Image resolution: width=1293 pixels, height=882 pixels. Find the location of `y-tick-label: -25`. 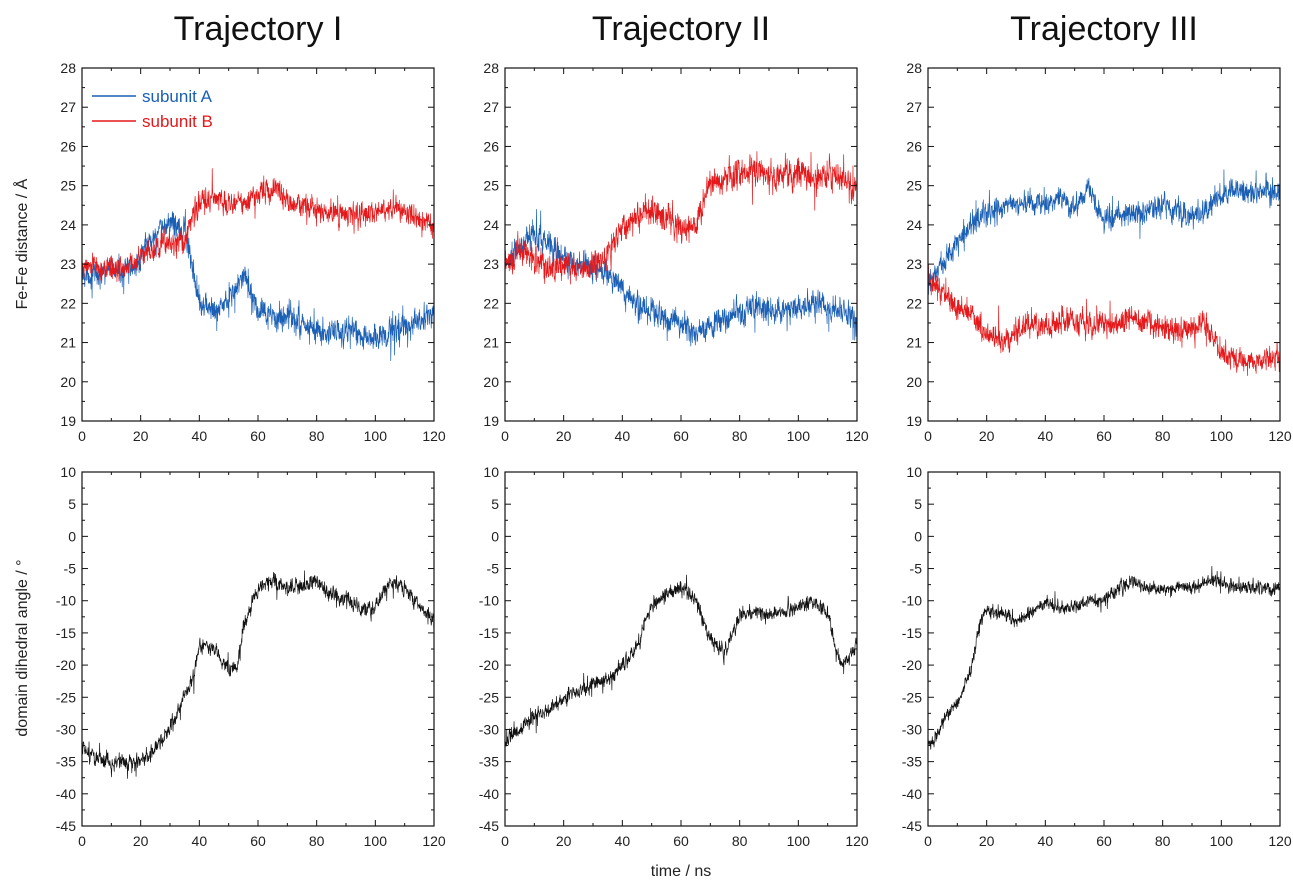

y-tick-label: -25 is located at coordinates (66, 697).